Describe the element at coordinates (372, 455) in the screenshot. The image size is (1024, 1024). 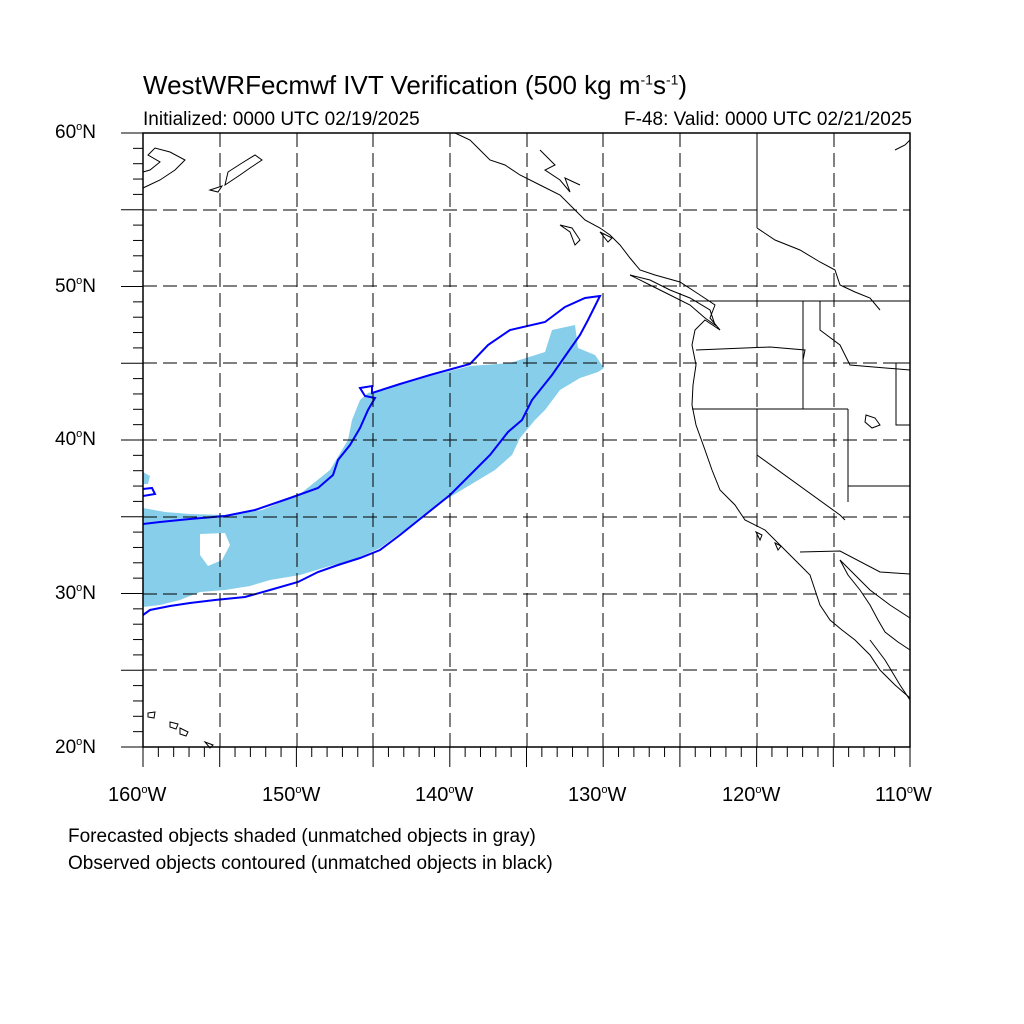
I see `observed-object-contour` at that location.